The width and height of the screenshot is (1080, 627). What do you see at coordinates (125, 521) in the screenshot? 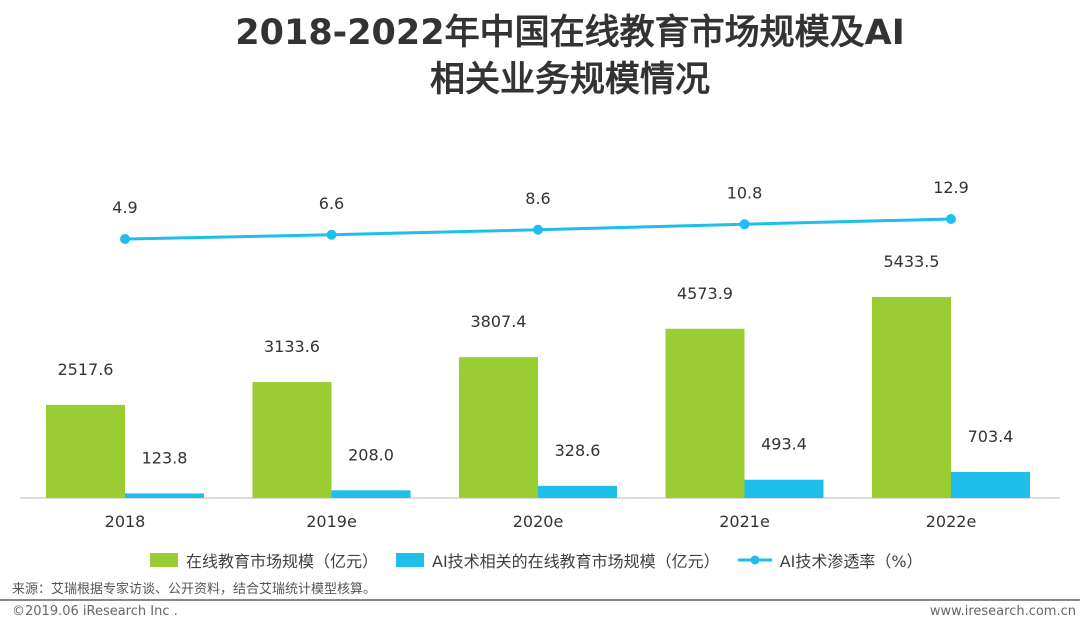
I see `x-tick-label: 2018` at bounding box center [125, 521].